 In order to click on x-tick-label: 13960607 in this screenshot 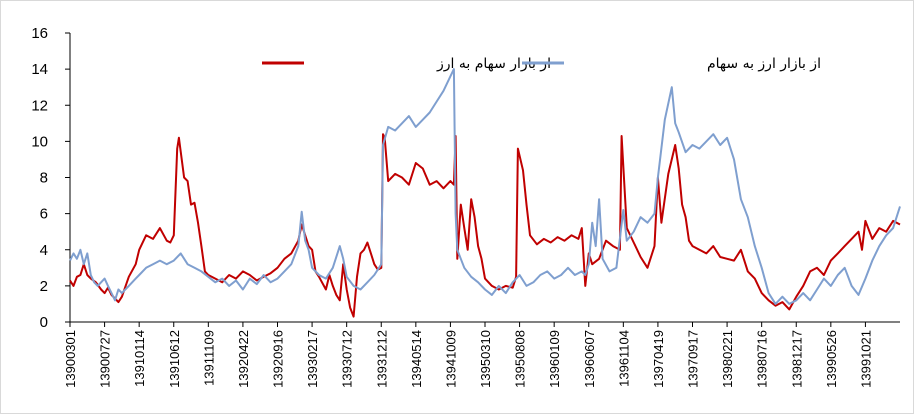, I will do `click(589, 359)`.